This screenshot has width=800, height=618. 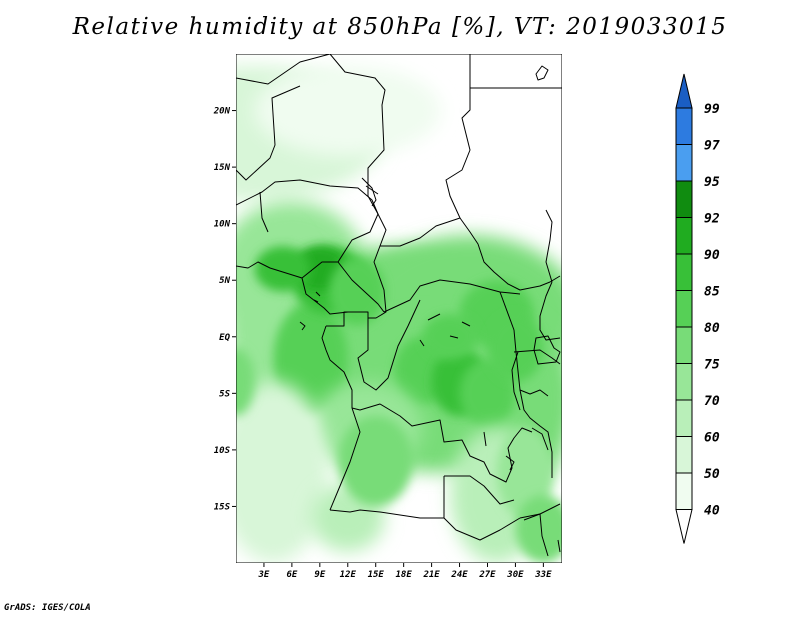 What do you see at coordinates (222, 168) in the screenshot?
I see `y-tick-label: 15N` at bounding box center [222, 168].